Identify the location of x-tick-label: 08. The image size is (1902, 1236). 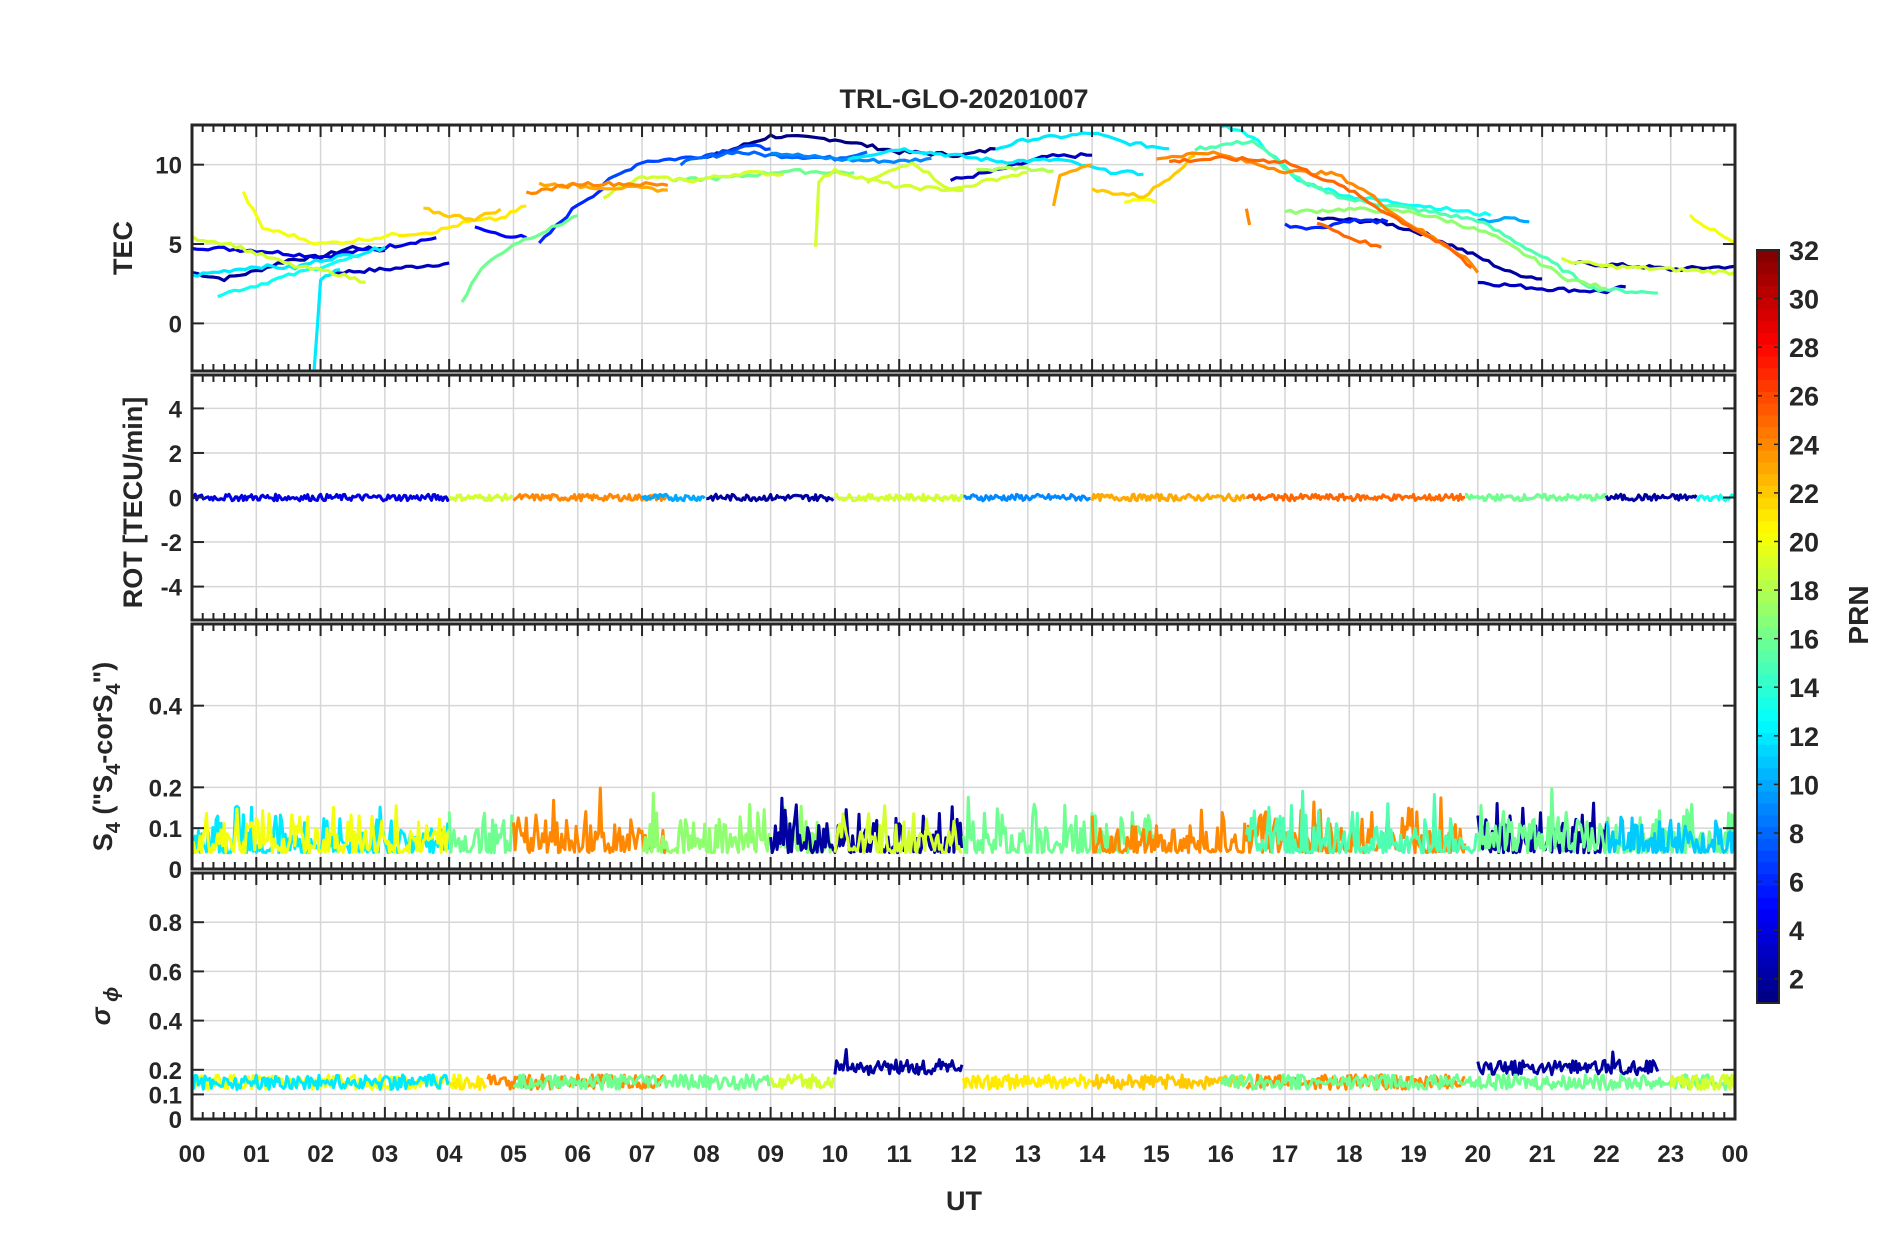
(706, 1154).